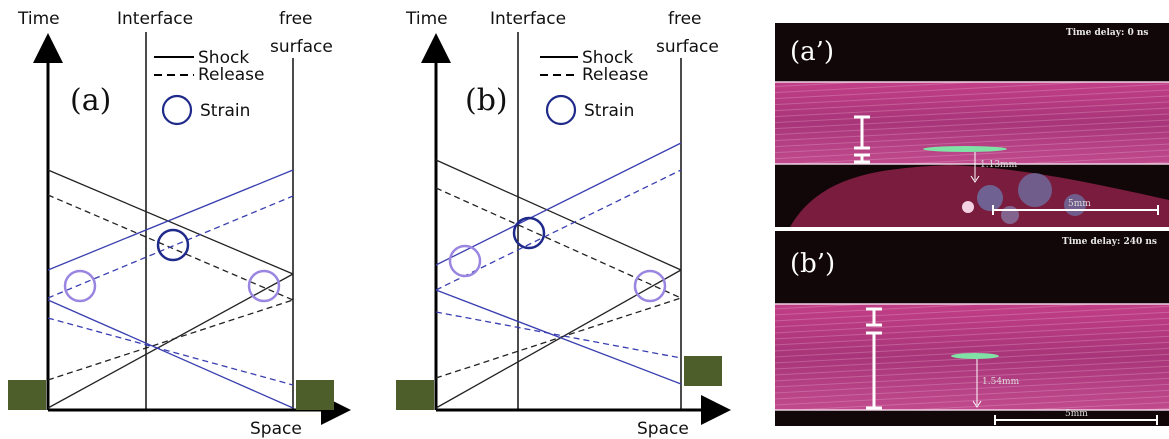 The height and width of the screenshot is (439, 1169). What do you see at coordinates (972, 229) in the screenshot?
I see `micrograph-divider` at bounding box center [972, 229].